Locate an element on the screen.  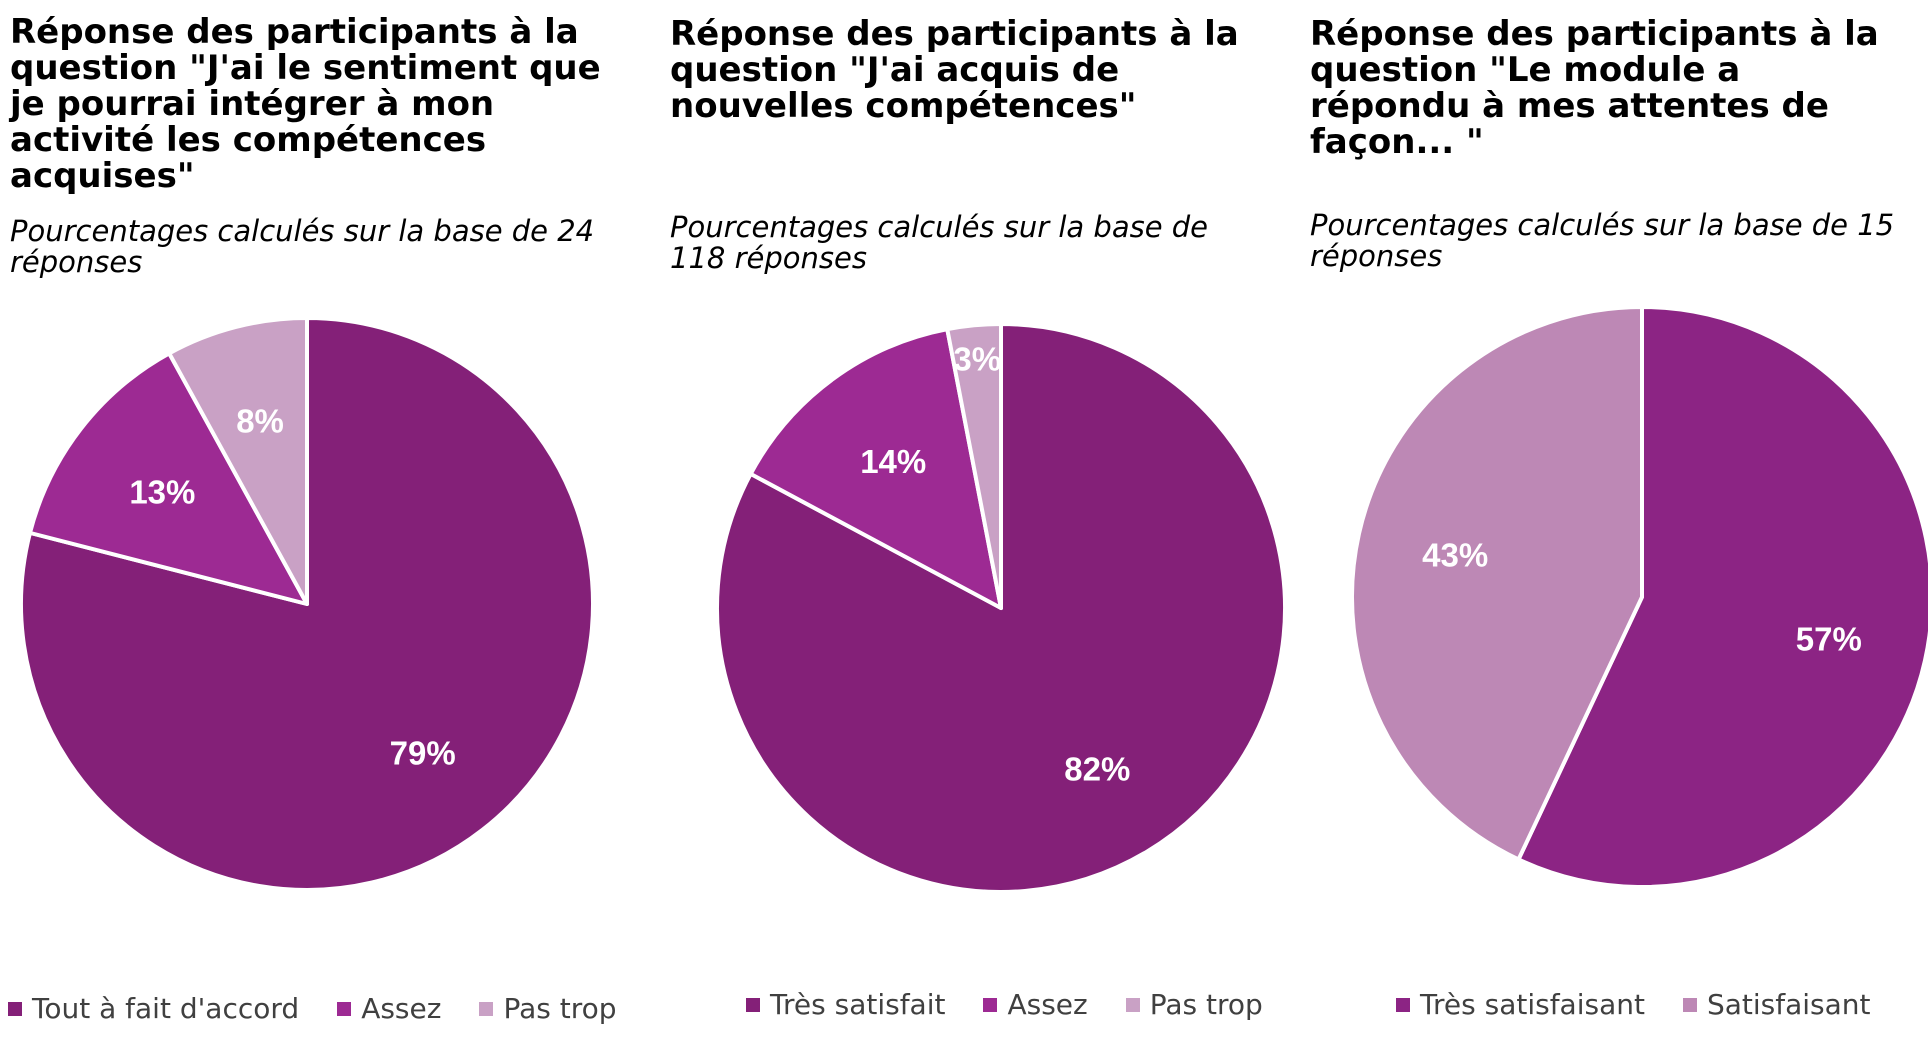
chart-legend: Très satisfait Assez Pas trop is located at coordinates (1023, 1004).